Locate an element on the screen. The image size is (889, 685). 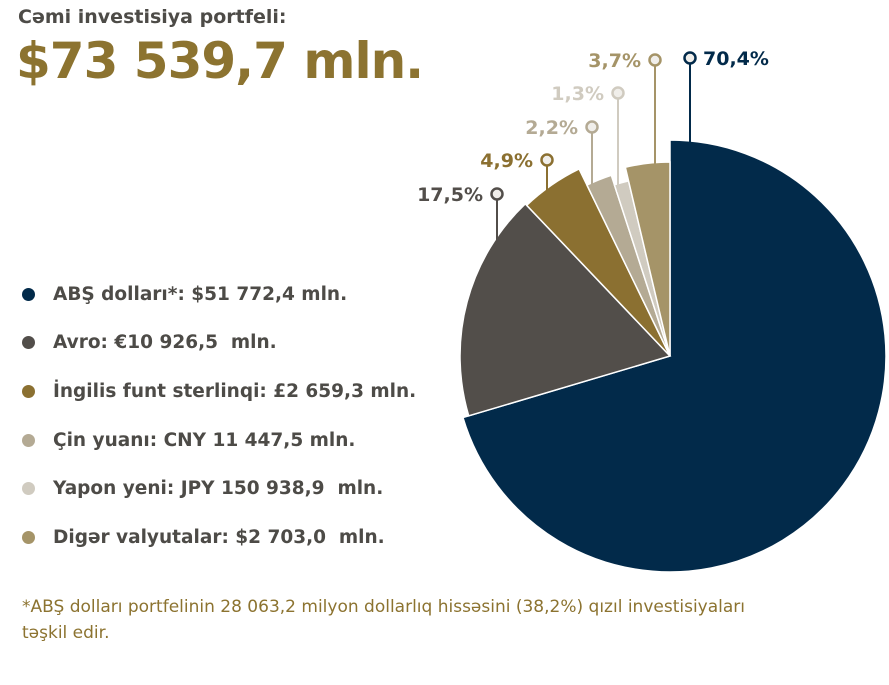
legend-item: ABŞ dolları*: $51 772,4 mln. is located at coordinates (219, 294).